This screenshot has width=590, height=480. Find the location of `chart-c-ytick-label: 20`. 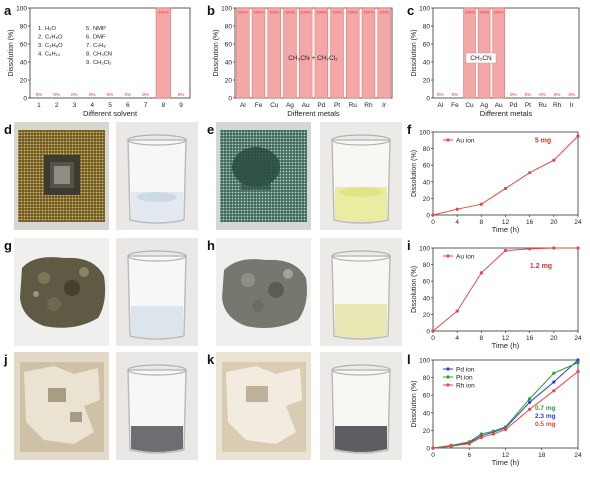

chart-c-ytick-label: 20 is located at coordinates (427, 81).